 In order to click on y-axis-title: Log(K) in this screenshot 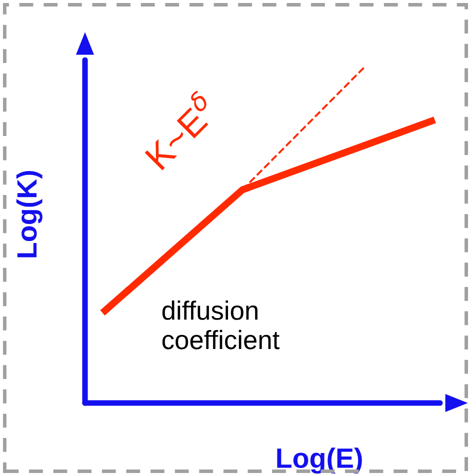, I will do `click(29, 214)`.